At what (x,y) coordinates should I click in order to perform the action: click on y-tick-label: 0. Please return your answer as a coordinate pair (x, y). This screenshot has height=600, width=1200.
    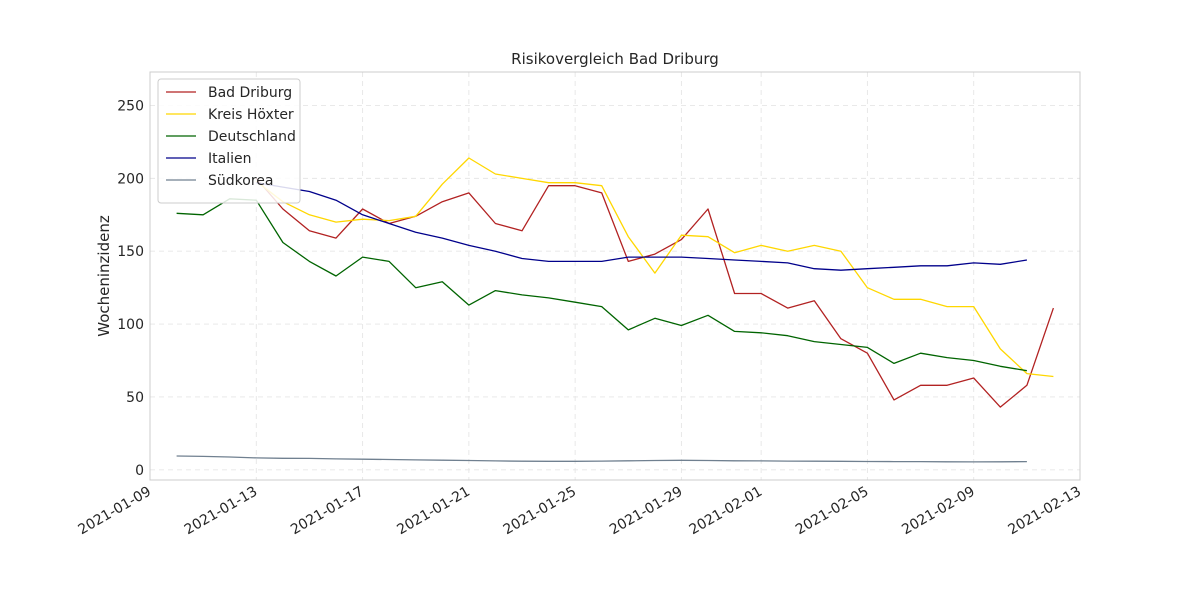
    Looking at the image, I should click on (139, 471).